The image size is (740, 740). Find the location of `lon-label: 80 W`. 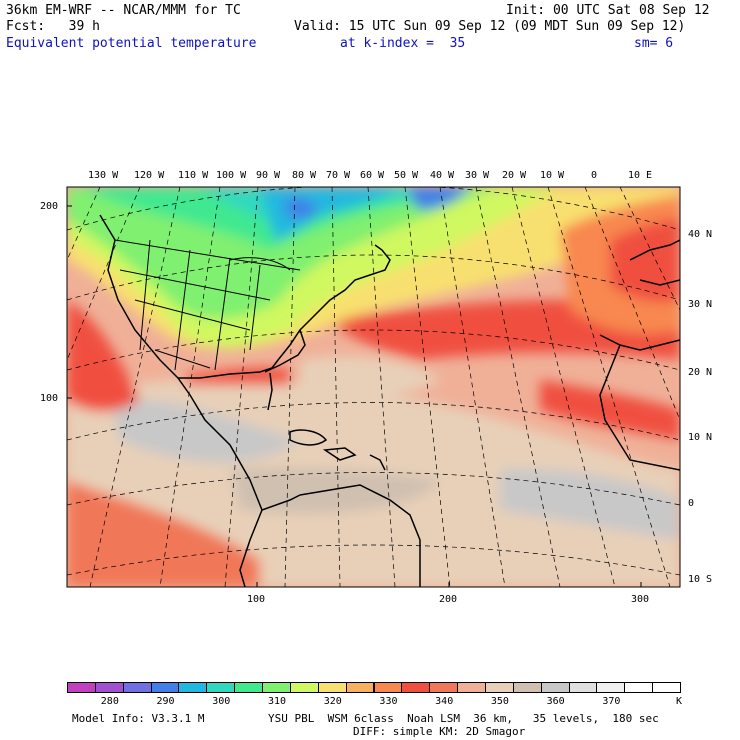

lon-label: 80 W is located at coordinates (304, 175).